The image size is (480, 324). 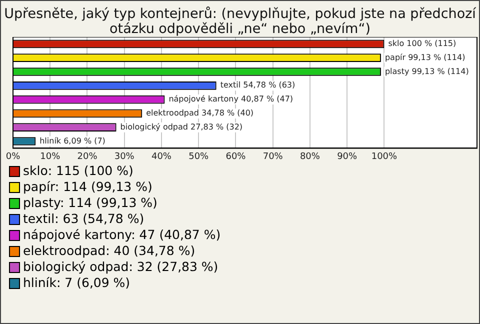 I want to click on x-tick-label: 40%, so click(x=161, y=157).